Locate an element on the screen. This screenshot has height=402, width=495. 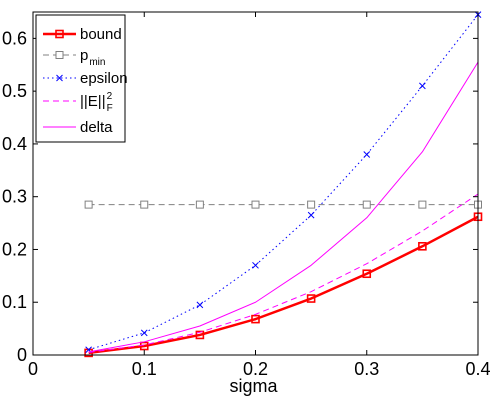
legend-entry-4: delta is located at coordinates (78, 127).